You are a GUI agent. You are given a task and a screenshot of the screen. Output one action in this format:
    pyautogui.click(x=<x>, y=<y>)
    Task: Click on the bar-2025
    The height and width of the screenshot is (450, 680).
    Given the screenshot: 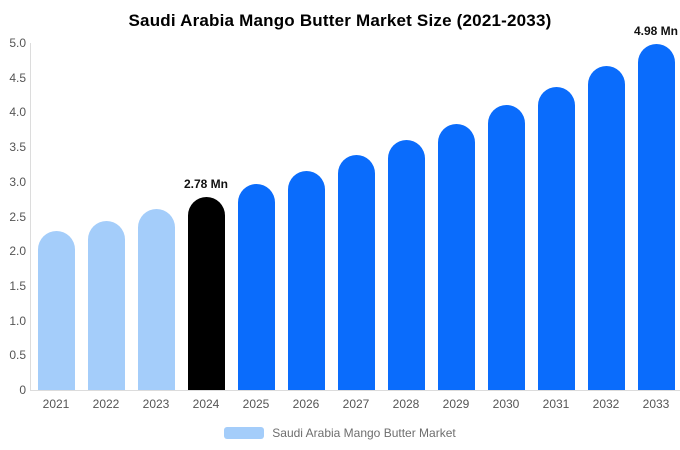 What is the action you would take?
    pyautogui.click(x=256, y=286)
    